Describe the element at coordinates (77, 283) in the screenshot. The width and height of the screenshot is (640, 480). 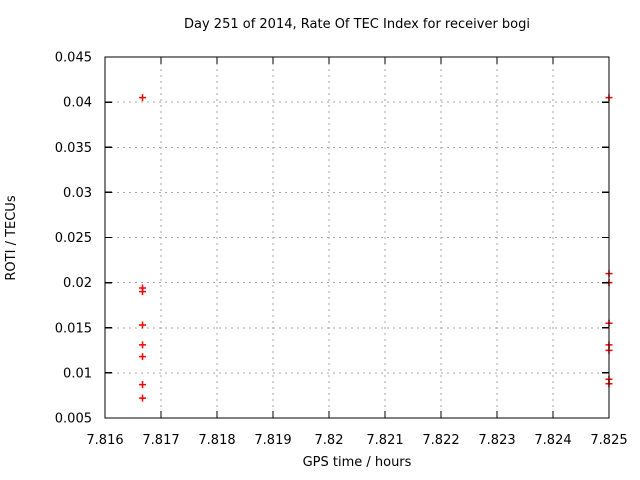
I see `y-tick-label: 0.02` at that location.